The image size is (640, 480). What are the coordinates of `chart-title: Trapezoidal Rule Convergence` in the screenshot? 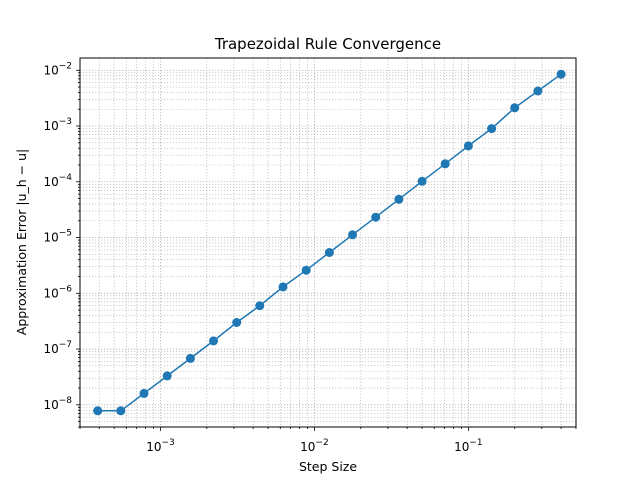 It's located at (327, 44).